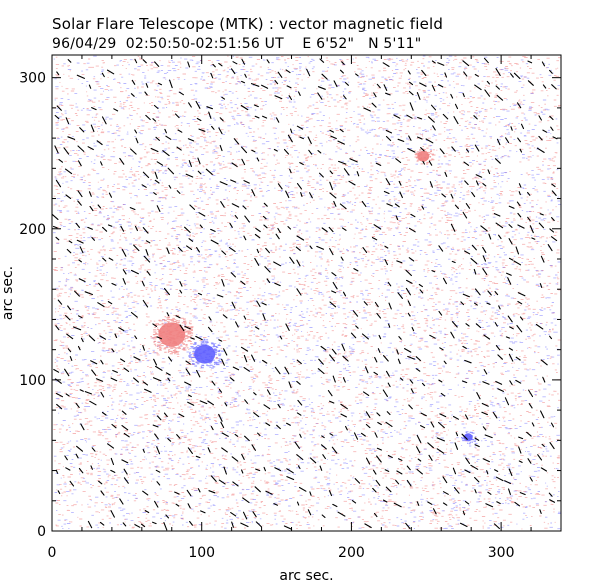  Describe the element at coordinates (172, 334) in the screenshot. I see `feature-positive-sunspot` at that location.